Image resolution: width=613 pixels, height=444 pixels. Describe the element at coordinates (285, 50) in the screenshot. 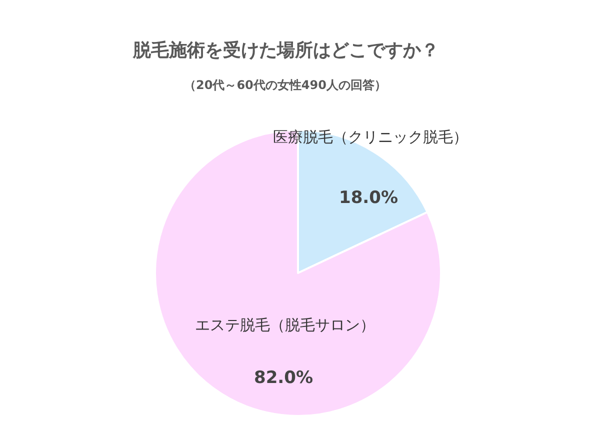

I see `chart-title: 脱毛施術を受けた場所はどこですか？` at that location.